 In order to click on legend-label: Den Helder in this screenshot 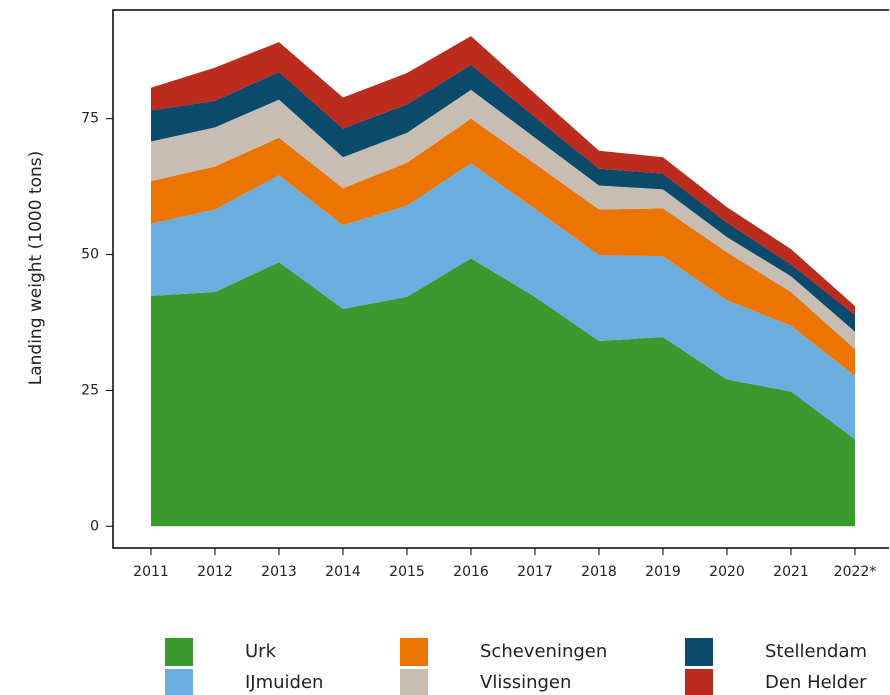, I will do `click(816, 682)`.